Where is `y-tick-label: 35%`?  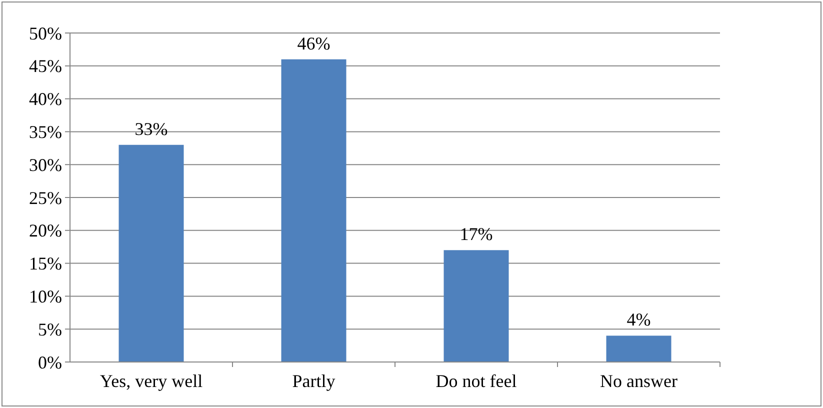 y-tick-label: 35% is located at coordinates (45, 132).